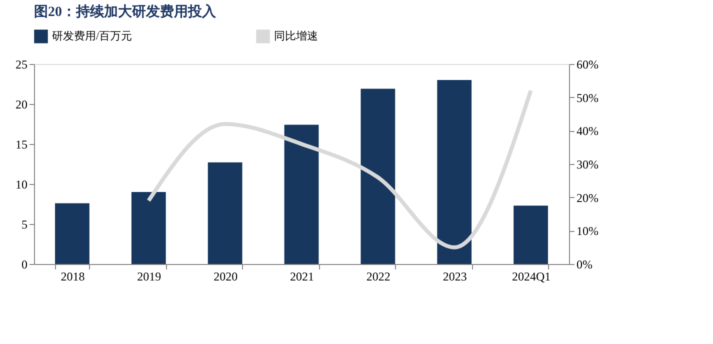 The image size is (713, 344). Describe the element at coordinates (587, 131) in the screenshot. I see `y2-tick-label: 40%` at that location.